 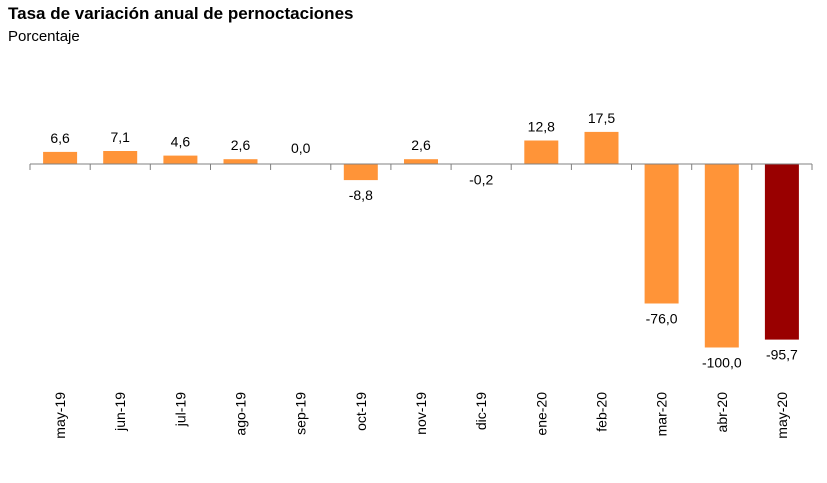 What do you see at coordinates (541, 414) in the screenshot?
I see `x-tick-label-ene-20: ene-20` at bounding box center [541, 414].